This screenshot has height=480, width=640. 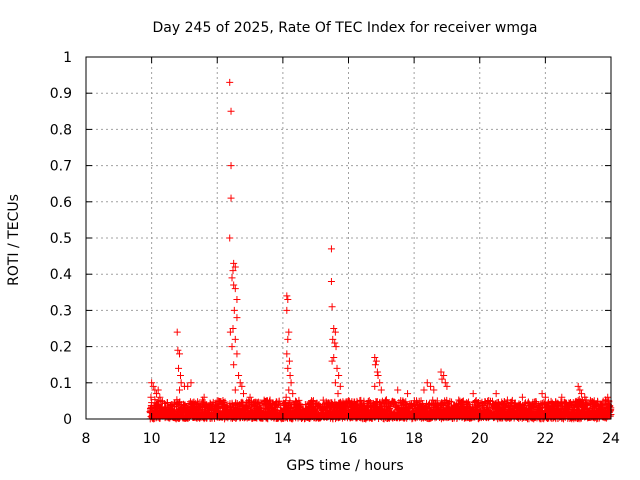 I want to click on x-tick-label: 18, so click(x=414, y=439).